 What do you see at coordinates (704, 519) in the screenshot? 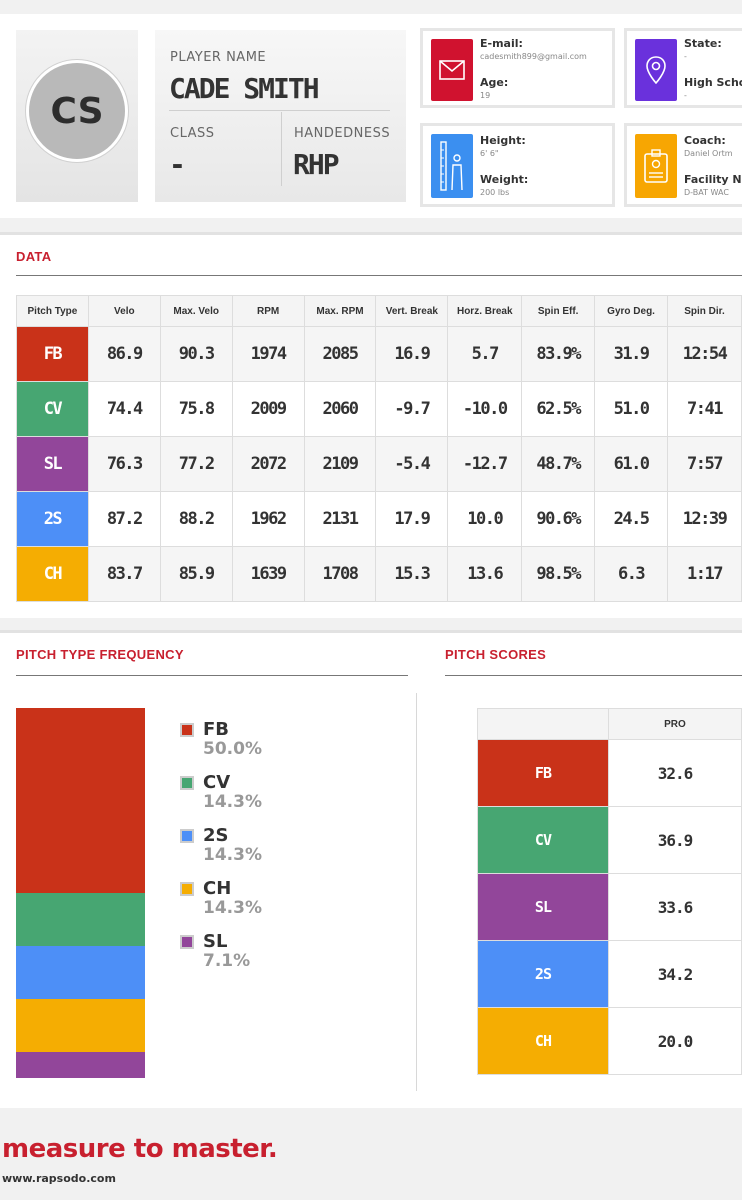
I see `table-cell: 12:39` at bounding box center [704, 519].